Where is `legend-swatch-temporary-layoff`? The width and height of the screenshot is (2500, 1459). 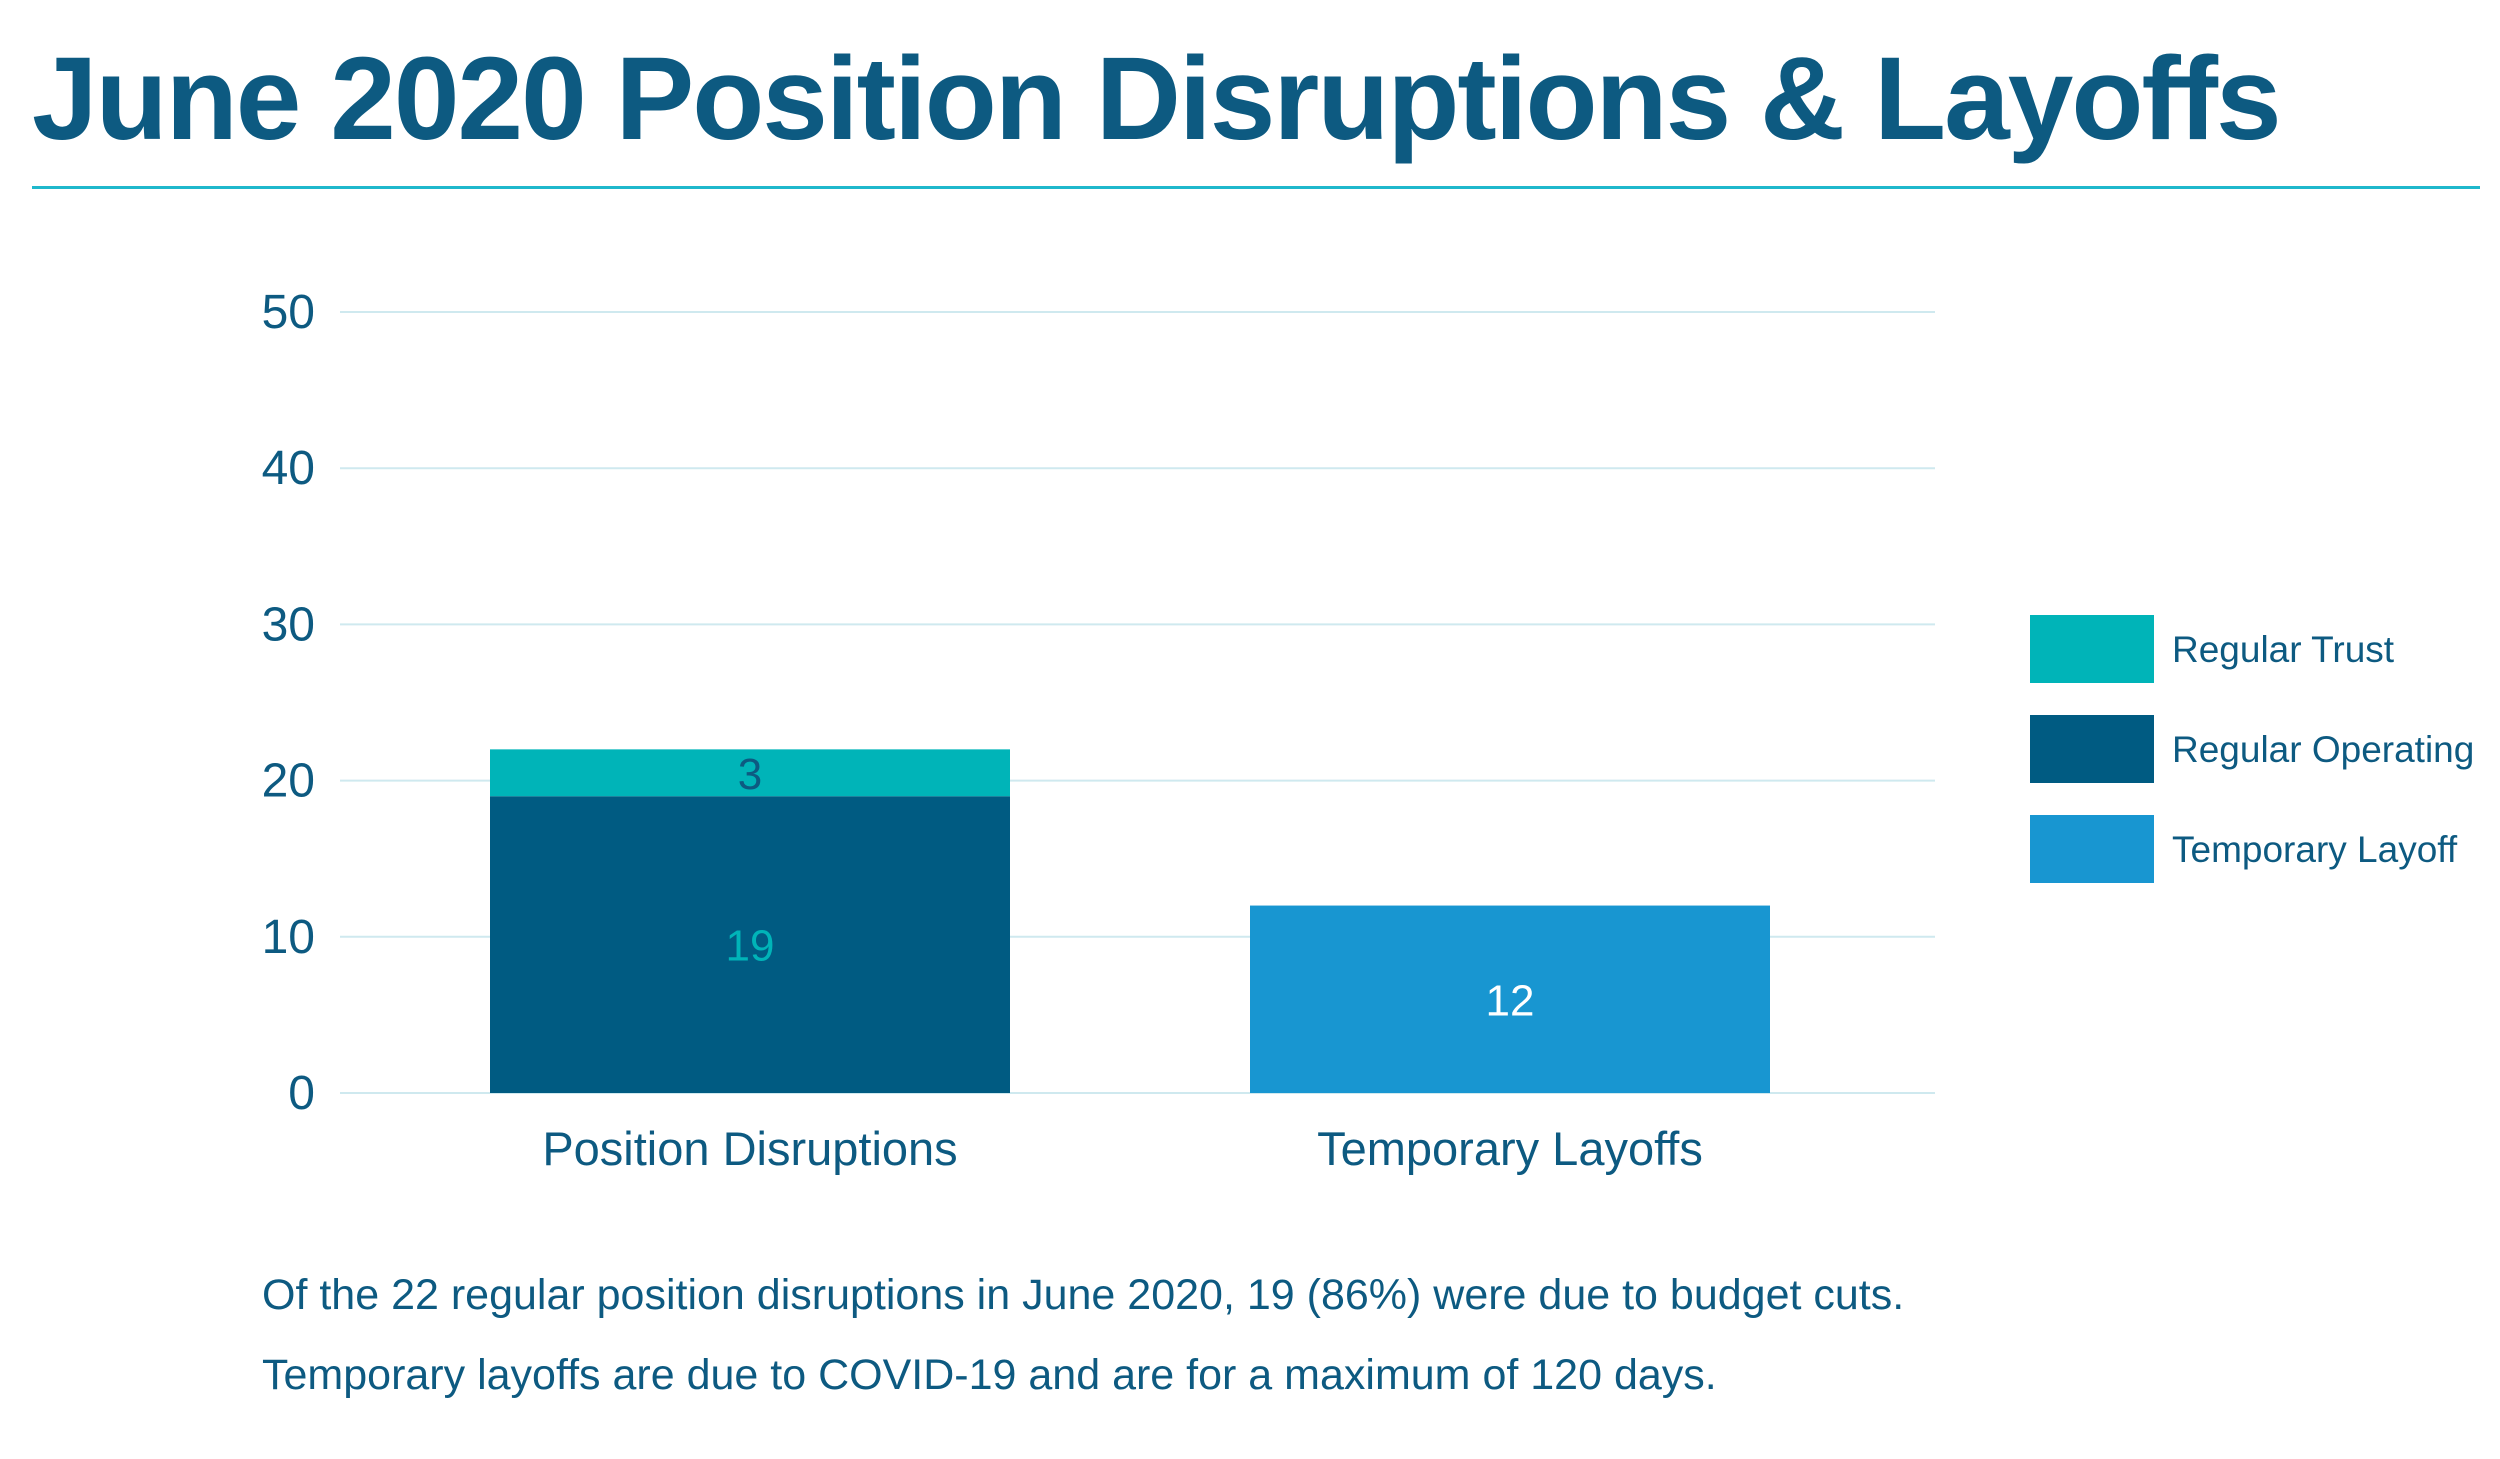
legend-swatch-temporary-layoff is located at coordinates (2092, 849).